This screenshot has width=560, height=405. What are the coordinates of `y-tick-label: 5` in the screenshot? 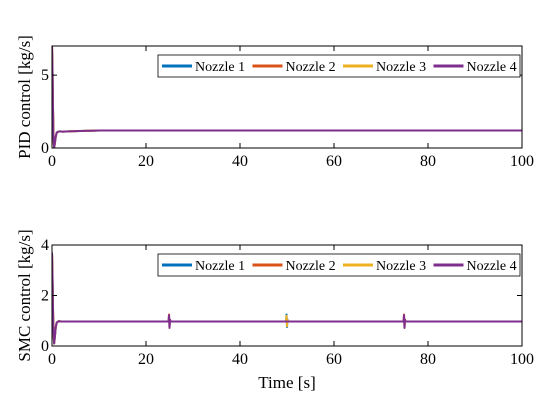 It's located at (45, 75).